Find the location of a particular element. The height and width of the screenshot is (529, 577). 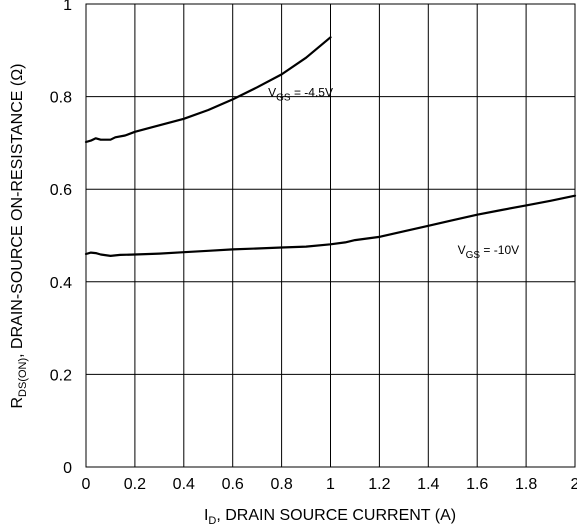

y-tick-label: 0.6 is located at coordinates (61, 190).